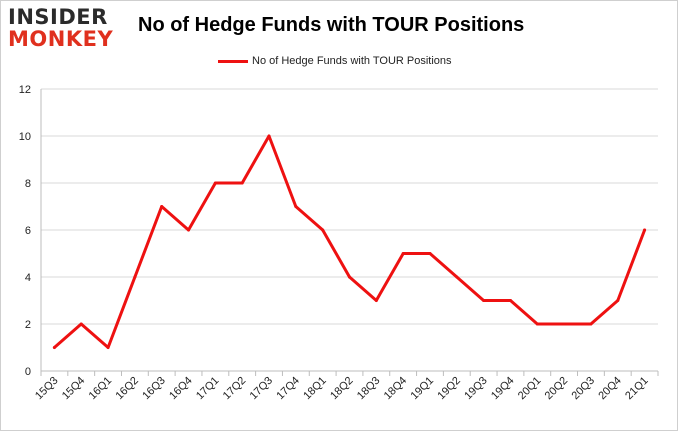 This screenshot has width=678, height=431. I want to click on y-tick-label: 12, so click(25, 90).